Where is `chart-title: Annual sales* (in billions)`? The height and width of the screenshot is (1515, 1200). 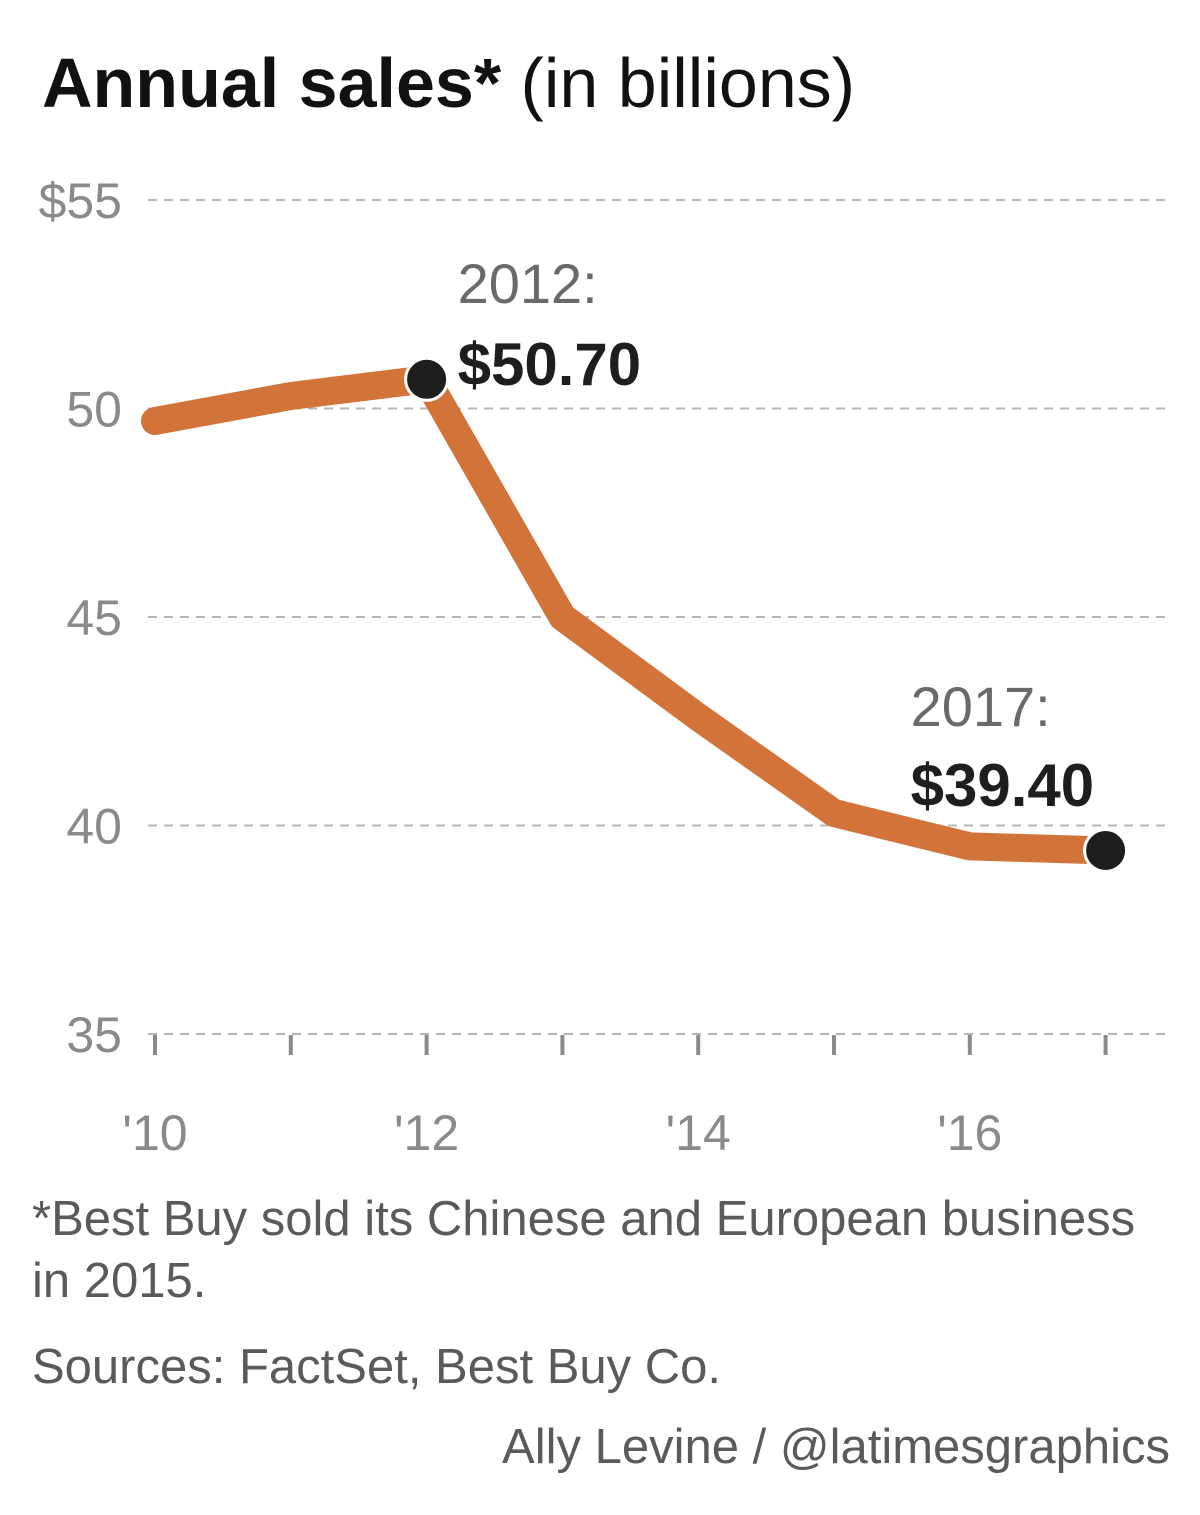 chart-title: Annual sales* (in billions) is located at coordinates (448, 83).